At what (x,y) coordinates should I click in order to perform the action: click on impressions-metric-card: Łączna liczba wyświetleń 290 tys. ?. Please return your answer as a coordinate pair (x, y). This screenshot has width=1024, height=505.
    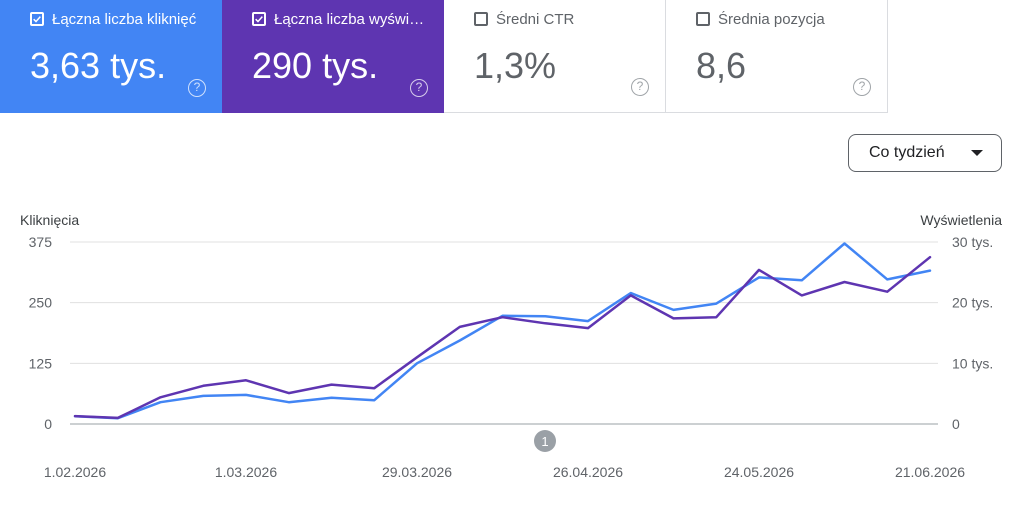
    Looking at the image, I should click on (333, 56).